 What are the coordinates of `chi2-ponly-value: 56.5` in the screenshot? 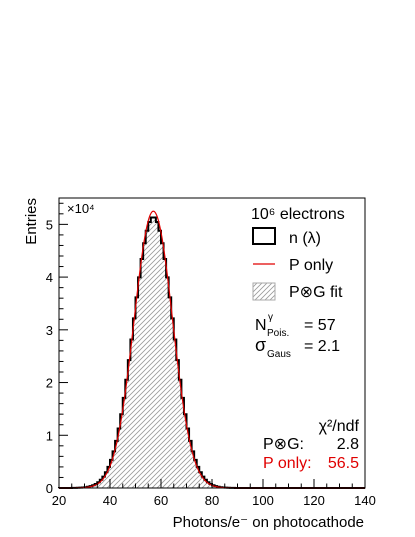 It's located at (343, 463).